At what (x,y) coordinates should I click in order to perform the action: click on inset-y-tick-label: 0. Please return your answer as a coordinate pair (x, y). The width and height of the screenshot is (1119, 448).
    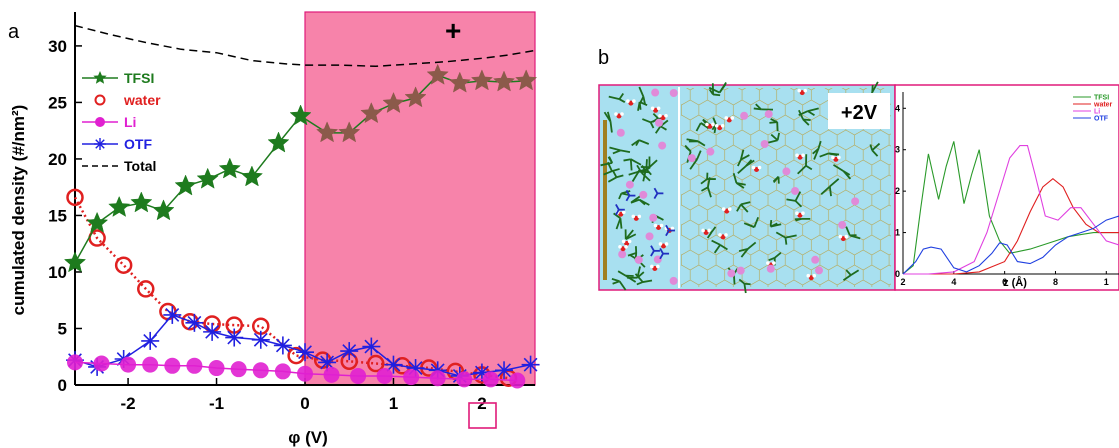
    Looking at the image, I should click on (897, 274).